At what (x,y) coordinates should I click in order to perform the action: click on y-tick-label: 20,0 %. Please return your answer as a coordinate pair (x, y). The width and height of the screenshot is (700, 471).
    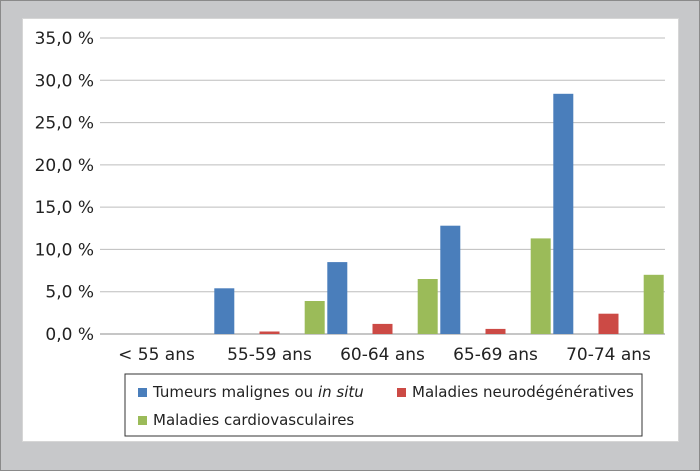
    Looking at the image, I should click on (64, 166).